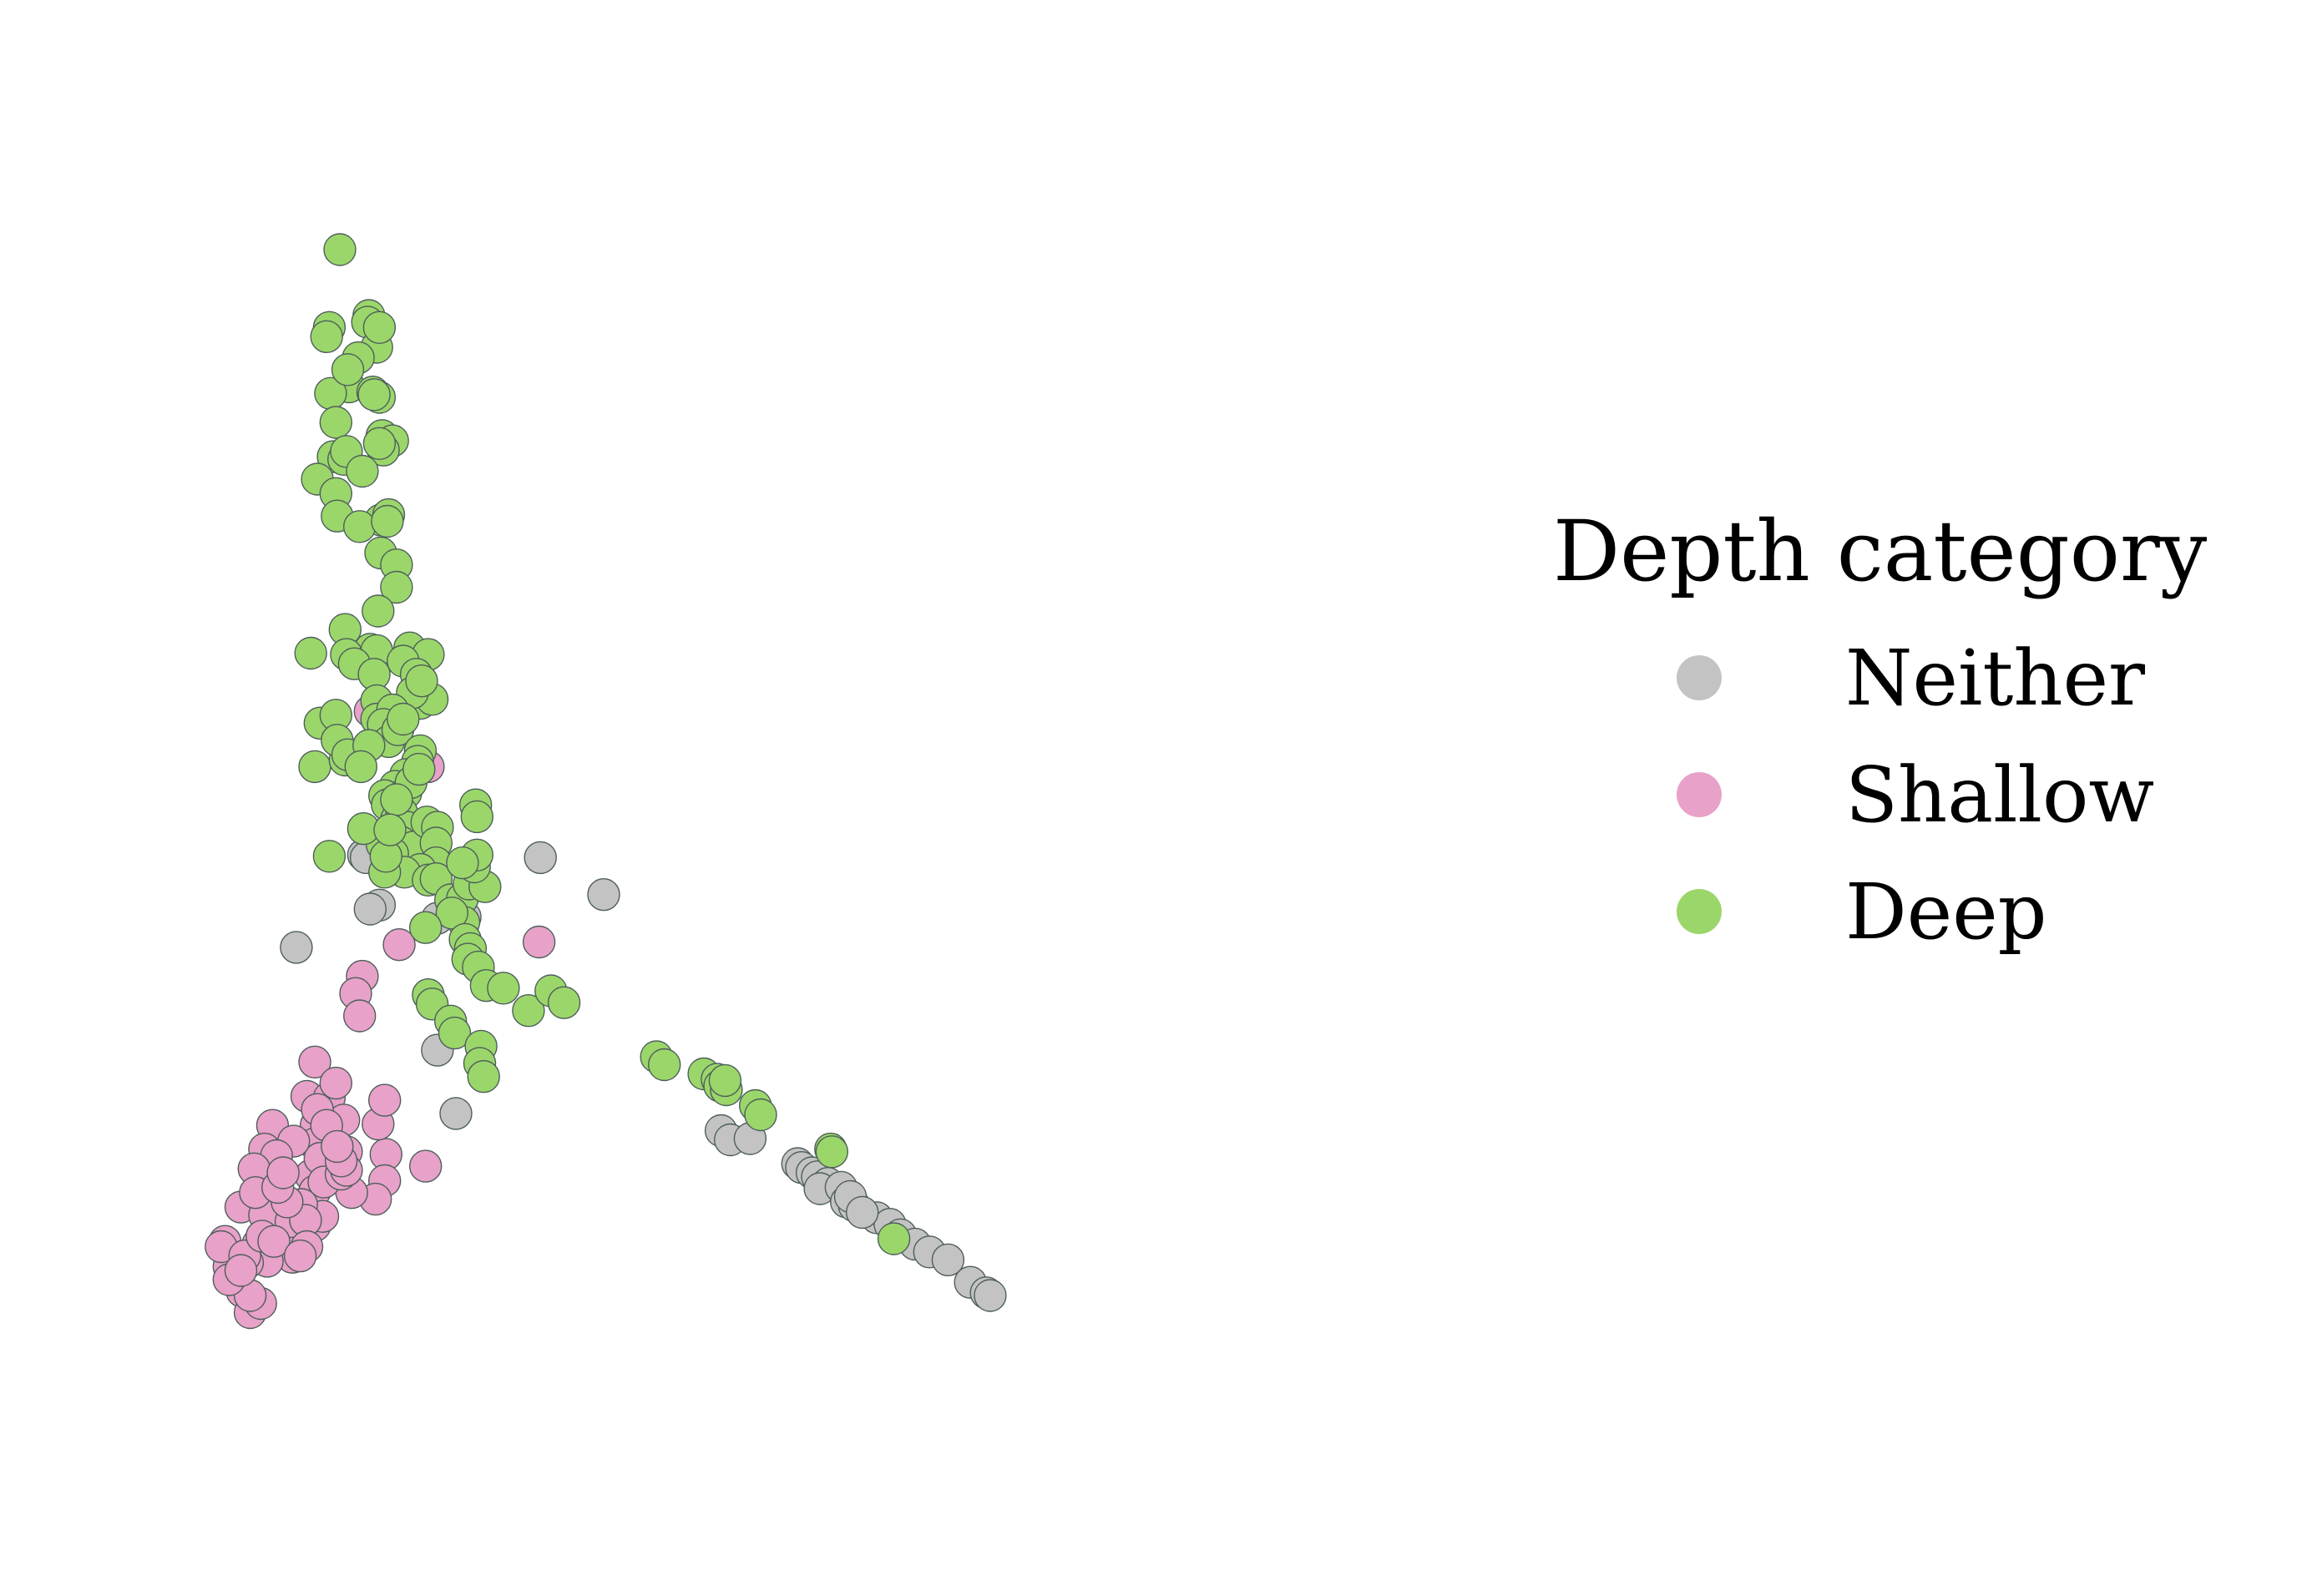 Image resolution: width=2307 pixels, height=1596 pixels. I want to click on legend-marker-deep, so click(1699, 911).